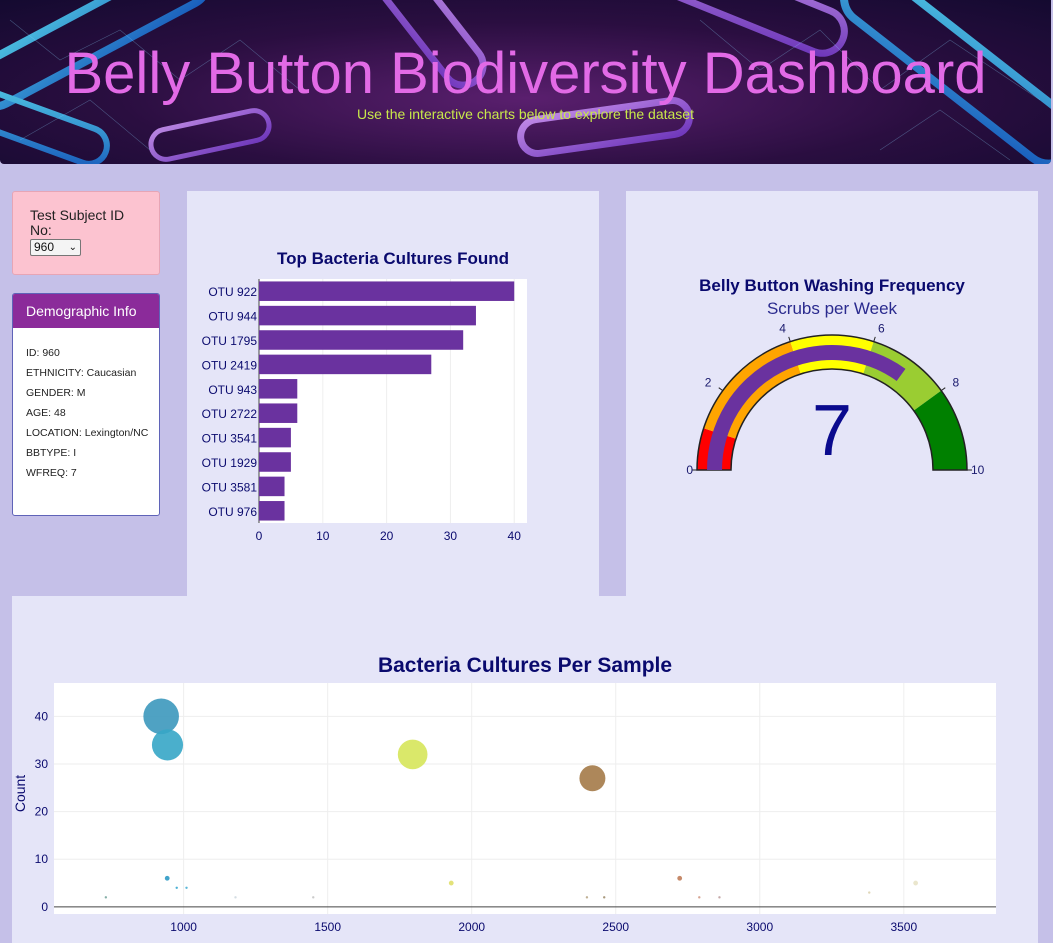 This screenshot has width=1053, height=943. What do you see at coordinates (183, 927) in the screenshot?
I see `bubble-xtick-label: 1000` at bounding box center [183, 927].